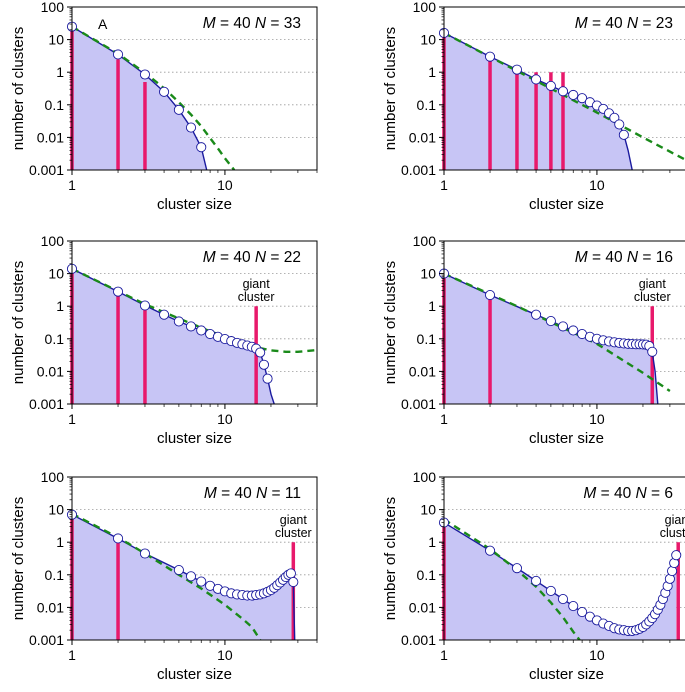 Image resolution: width=685 pixels, height=692 pixels. I want to click on parameter-annotation: M = 40 N = 6, so click(628, 493).